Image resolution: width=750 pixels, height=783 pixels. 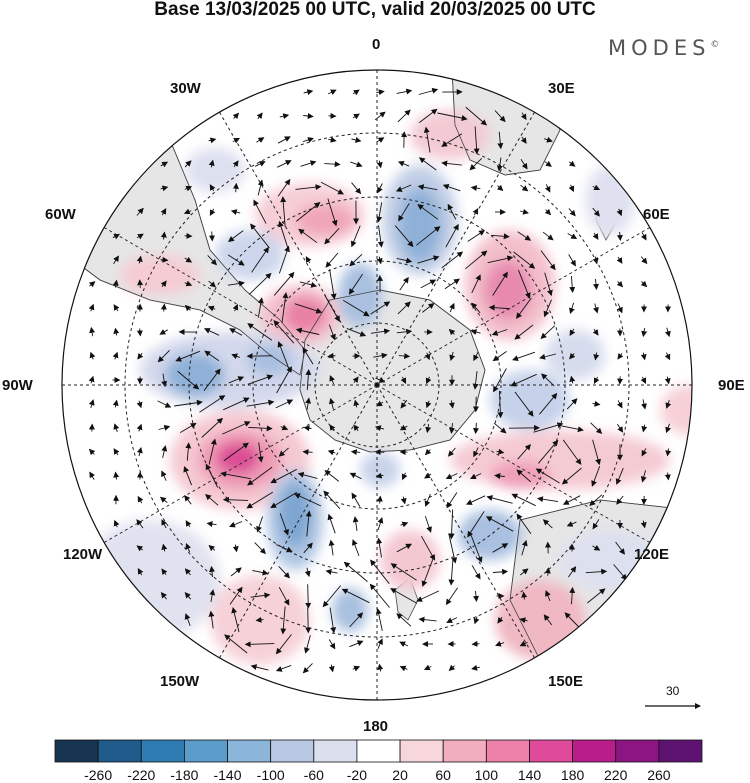 What do you see at coordinates (17, 385) in the screenshot?
I see `label-lon-90w: 90W` at bounding box center [17, 385].